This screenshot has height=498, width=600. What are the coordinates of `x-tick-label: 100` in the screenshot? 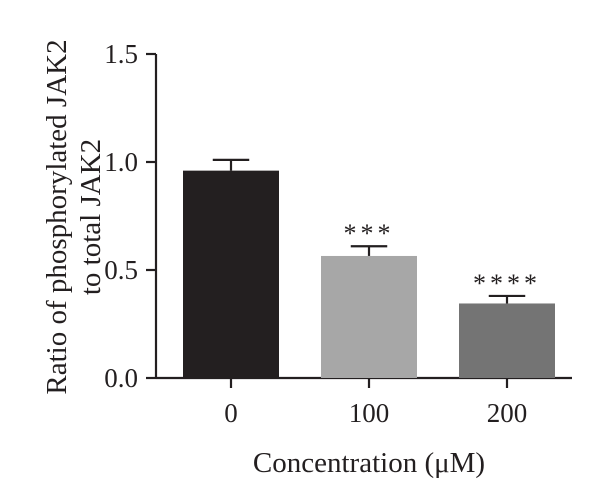 It's located at (369, 413).